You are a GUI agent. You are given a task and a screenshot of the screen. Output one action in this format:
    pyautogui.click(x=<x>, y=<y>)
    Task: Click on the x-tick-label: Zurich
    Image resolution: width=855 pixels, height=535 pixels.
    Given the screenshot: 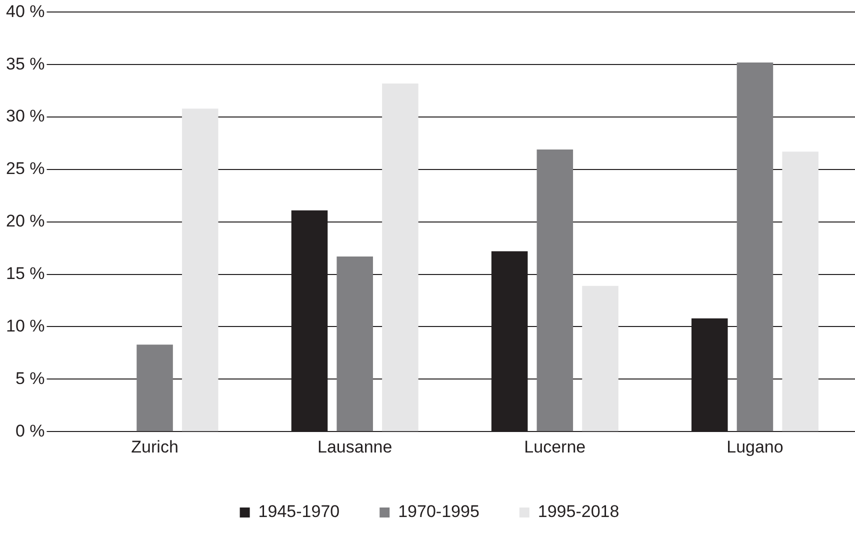 What is the action you would take?
    pyautogui.click(x=154, y=446)
    